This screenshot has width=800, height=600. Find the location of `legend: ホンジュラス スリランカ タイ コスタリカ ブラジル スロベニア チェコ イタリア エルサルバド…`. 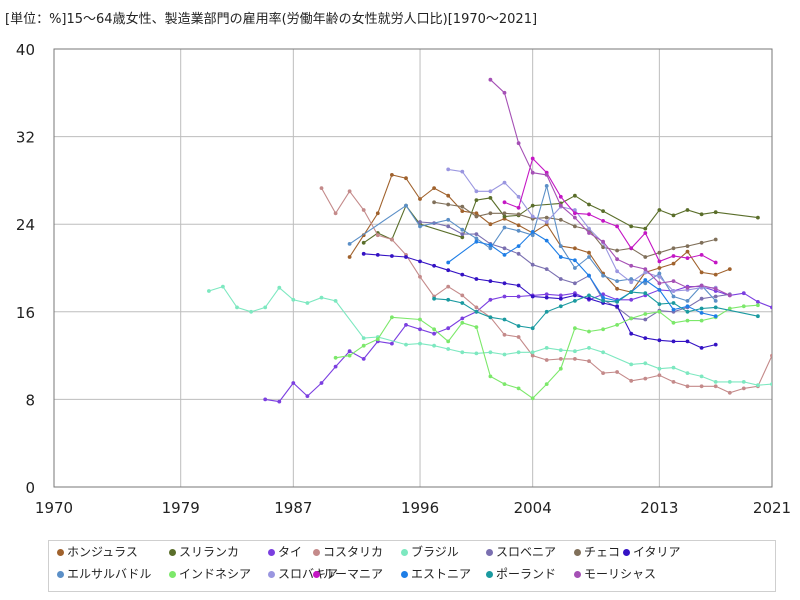

legend: ホンジュラス スリランカ タイ コスタリカ ブラジル スロベニア チェコ イタリア エルサルバド… is located at coordinates (412, 566).